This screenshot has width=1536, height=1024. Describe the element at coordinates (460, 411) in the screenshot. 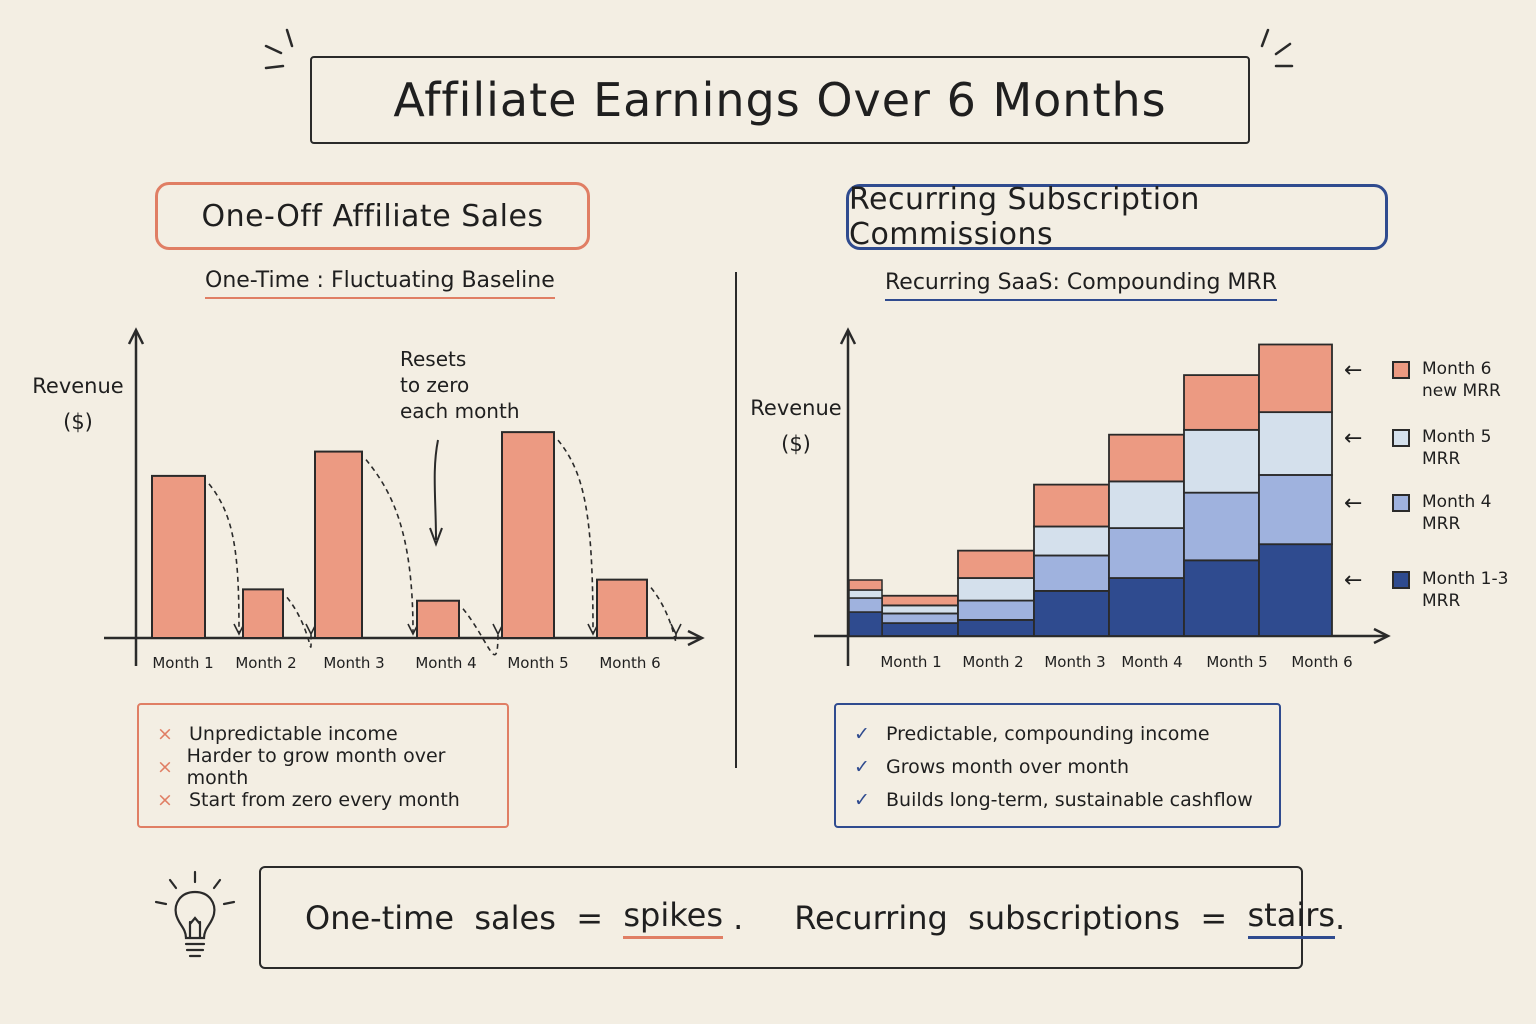

I see `annotation-line: each month` at that location.